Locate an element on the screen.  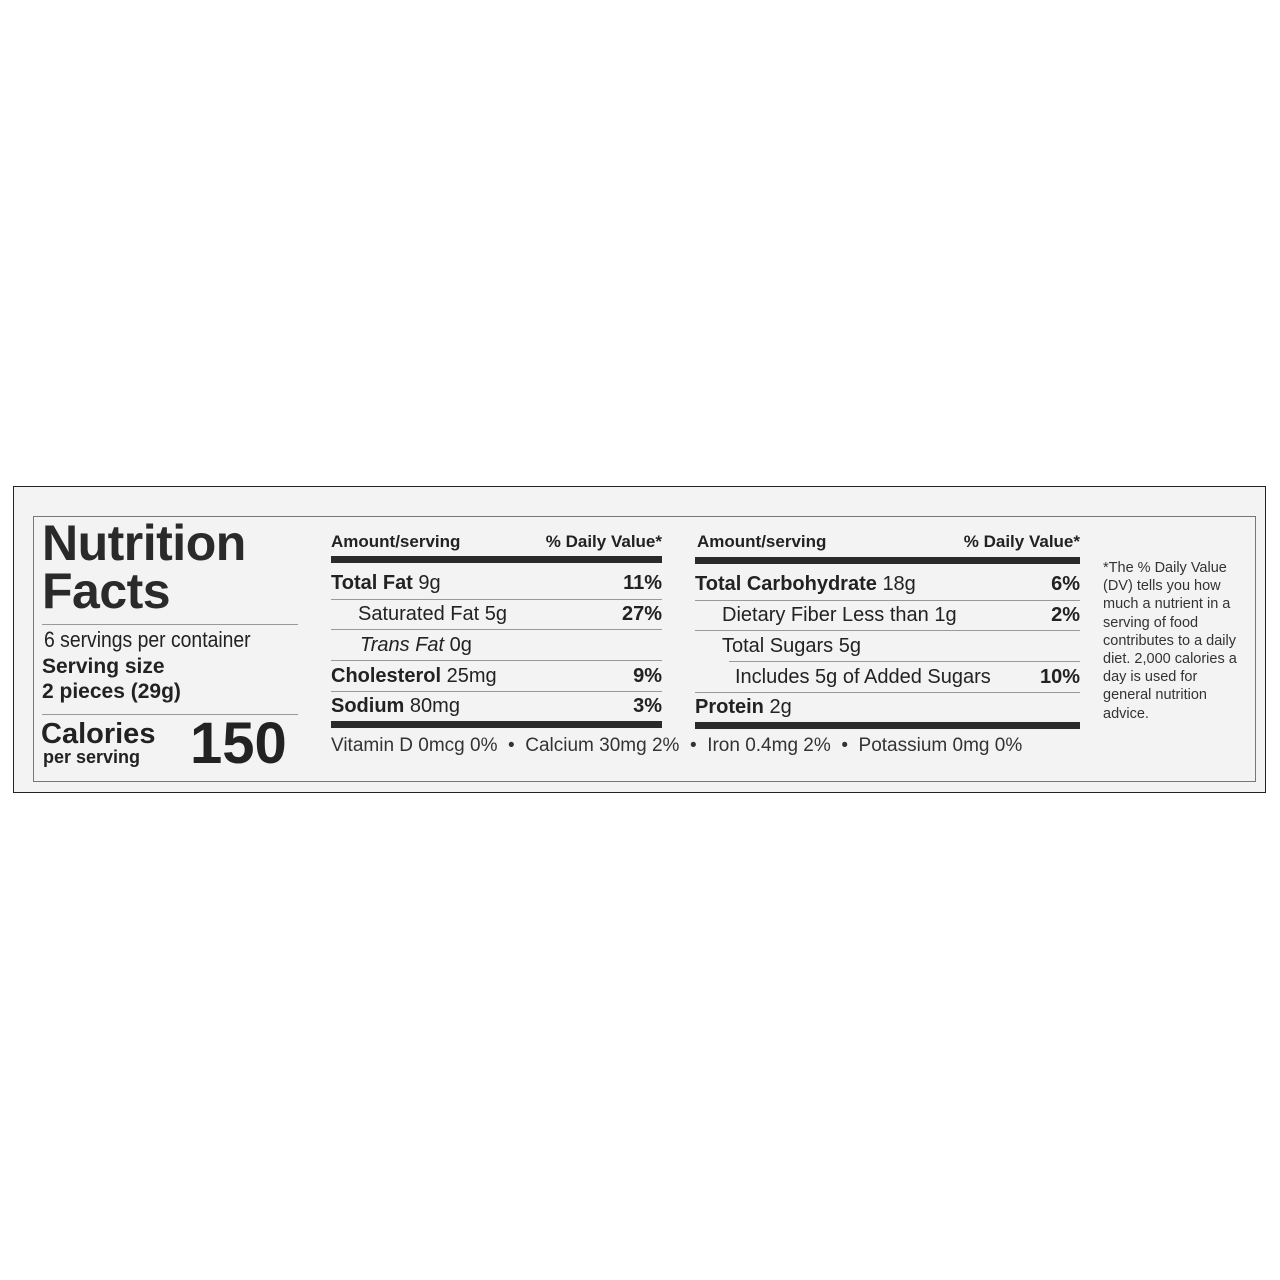
row-added-sugars: Includes 5g of Added Sugars 10% is located at coordinates (907, 677).